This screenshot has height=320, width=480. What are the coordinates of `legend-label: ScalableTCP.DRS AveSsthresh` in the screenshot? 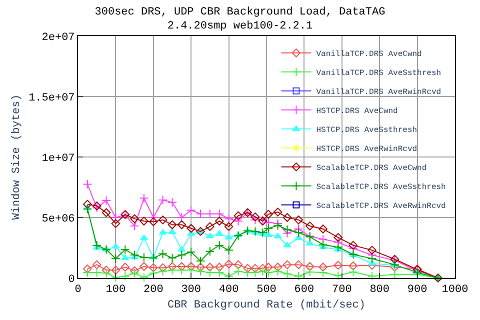 It's located at (381, 187).